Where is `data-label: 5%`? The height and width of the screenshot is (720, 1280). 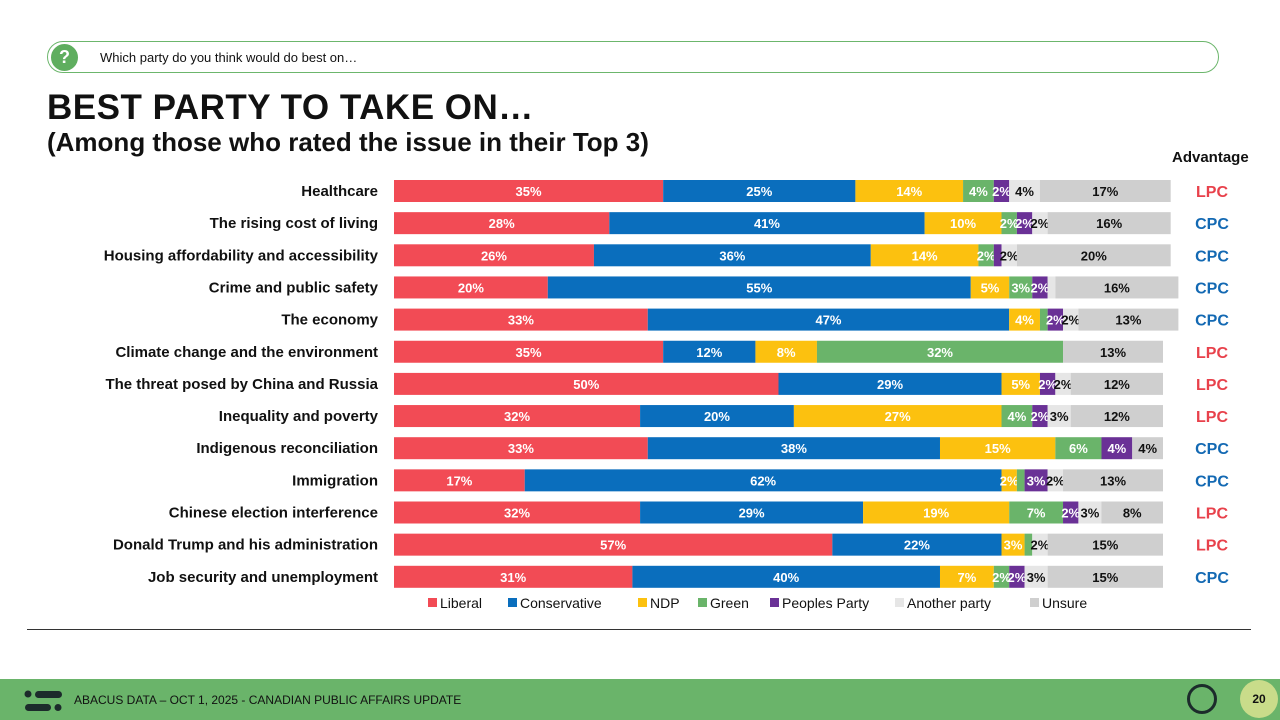 data-label: 5% is located at coordinates (990, 287).